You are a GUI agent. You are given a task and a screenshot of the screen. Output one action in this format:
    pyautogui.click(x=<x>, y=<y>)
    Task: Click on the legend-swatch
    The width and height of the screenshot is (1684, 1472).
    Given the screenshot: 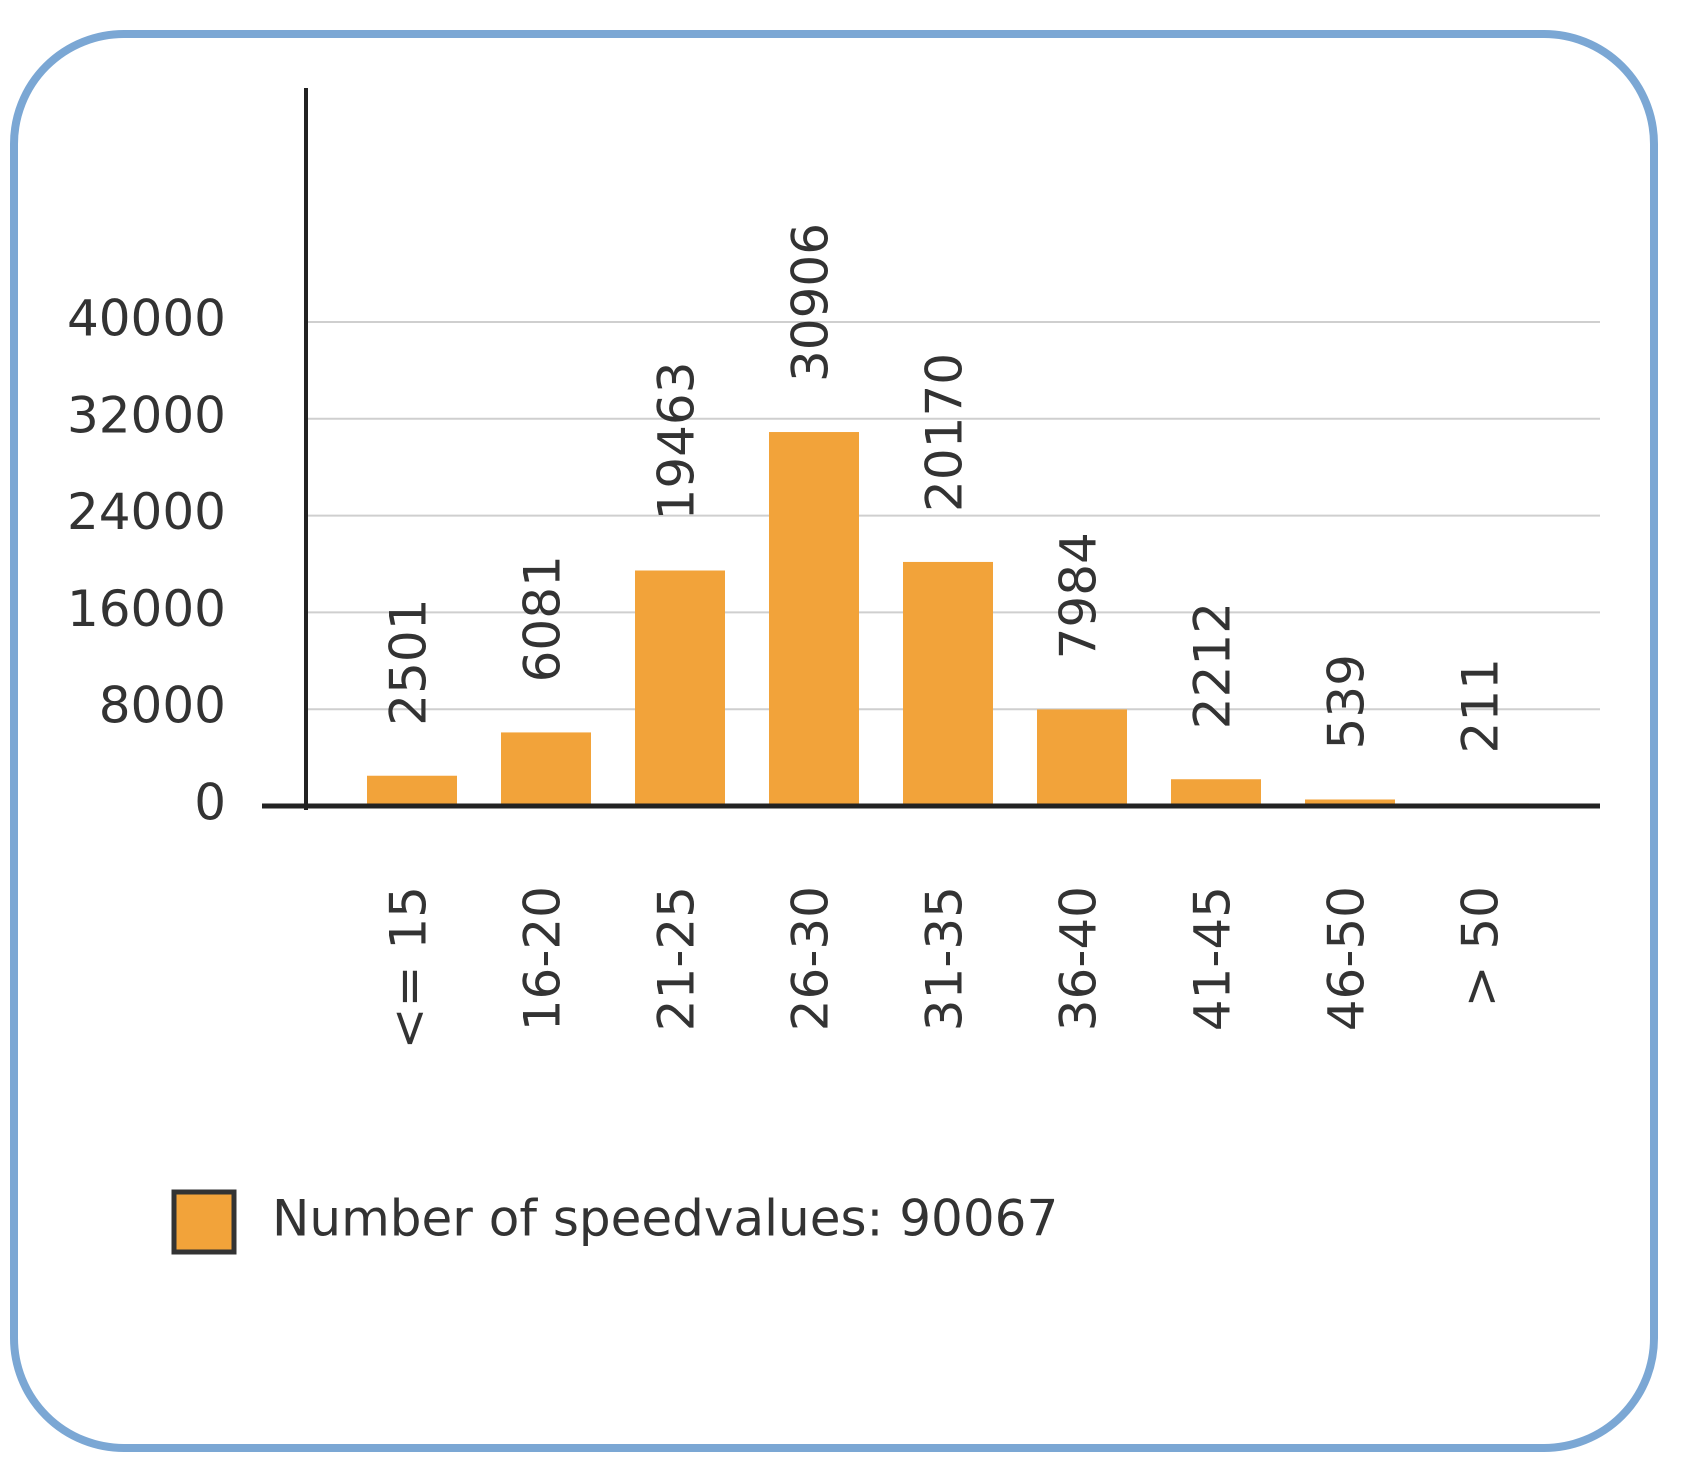 What is the action you would take?
    pyautogui.click(x=204, y=1222)
    